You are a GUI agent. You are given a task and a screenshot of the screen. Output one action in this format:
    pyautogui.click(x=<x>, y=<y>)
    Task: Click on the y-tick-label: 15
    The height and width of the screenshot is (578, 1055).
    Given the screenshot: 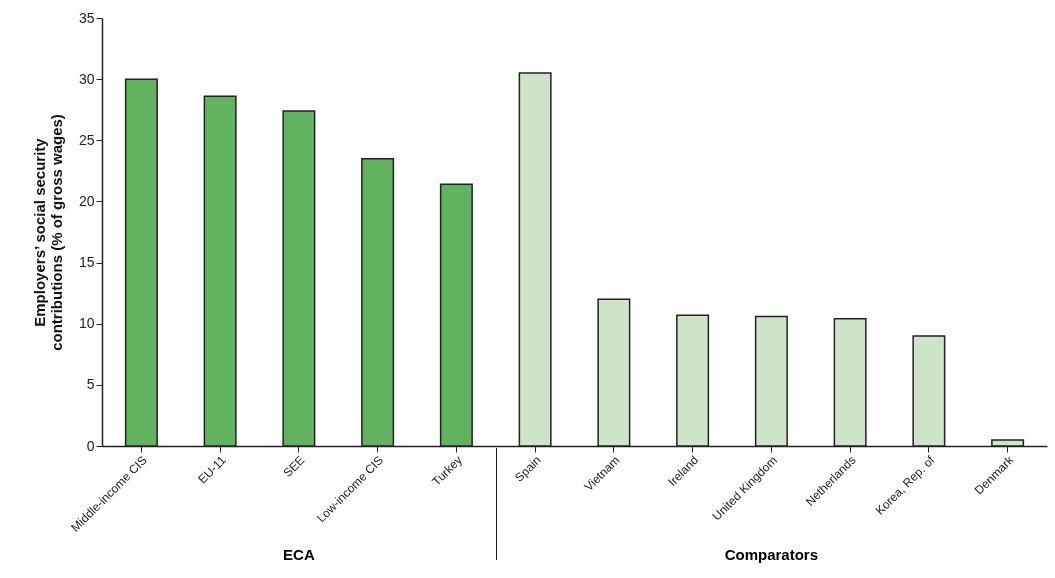 What is the action you would take?
    pyautogui.click(x=86, y=262)
    